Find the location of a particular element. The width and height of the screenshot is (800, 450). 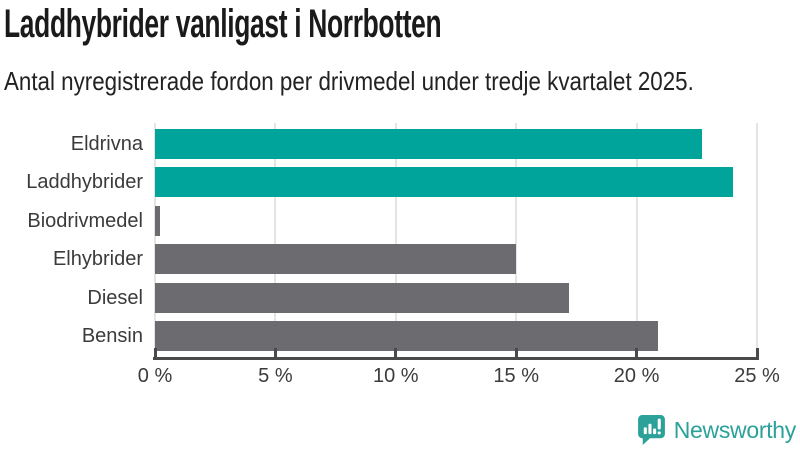

chart-title: Laddhybrider vanligast i Norrbotten is located at coordinates (223, 24).